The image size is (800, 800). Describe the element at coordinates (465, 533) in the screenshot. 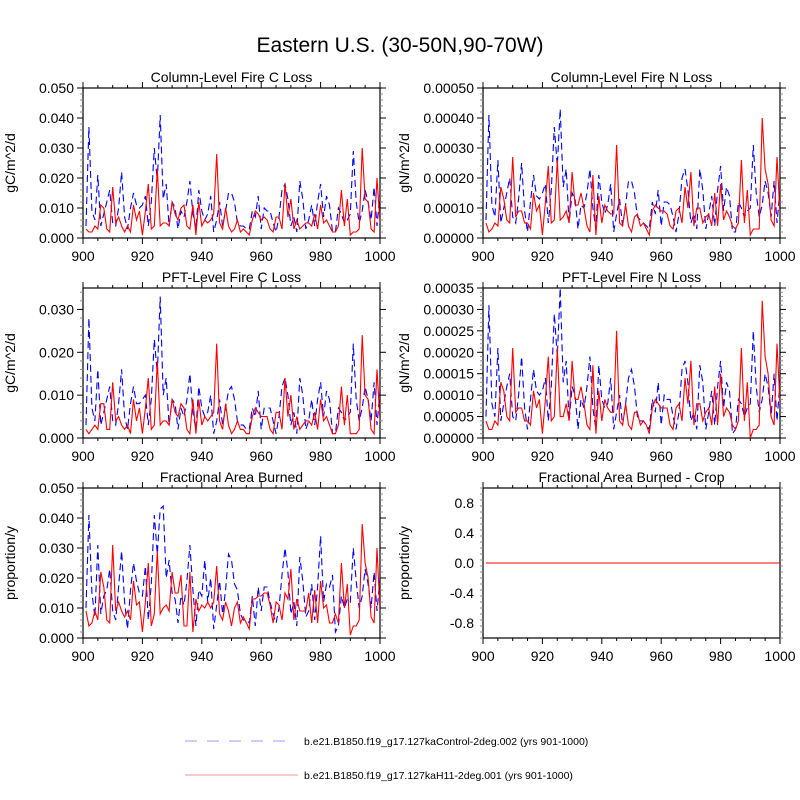

I see `y-tick-label: 0.4` at that location.